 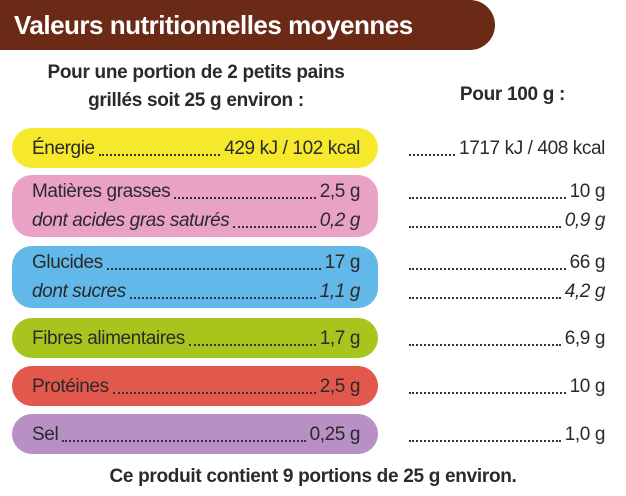 I want to click on nutrient-label: Matières grasses, so click(x=101, y=191).